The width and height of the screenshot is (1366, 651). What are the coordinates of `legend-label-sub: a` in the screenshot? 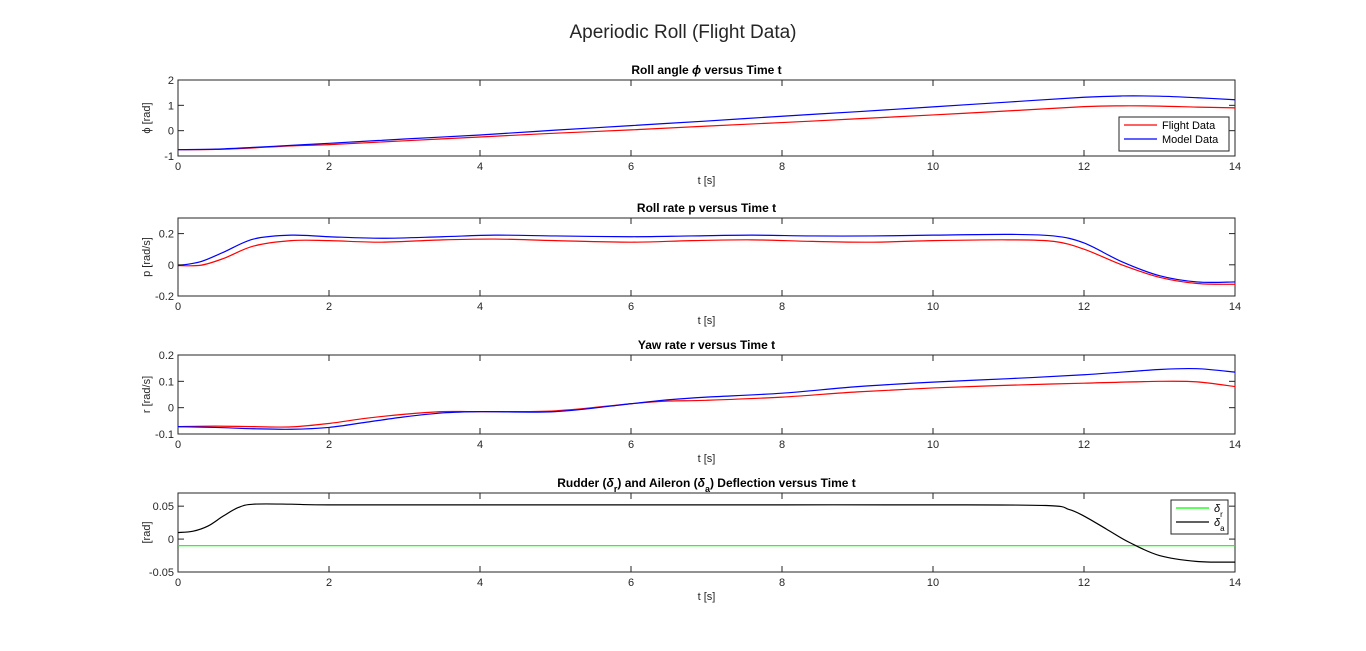 It's located at (1222, 528).